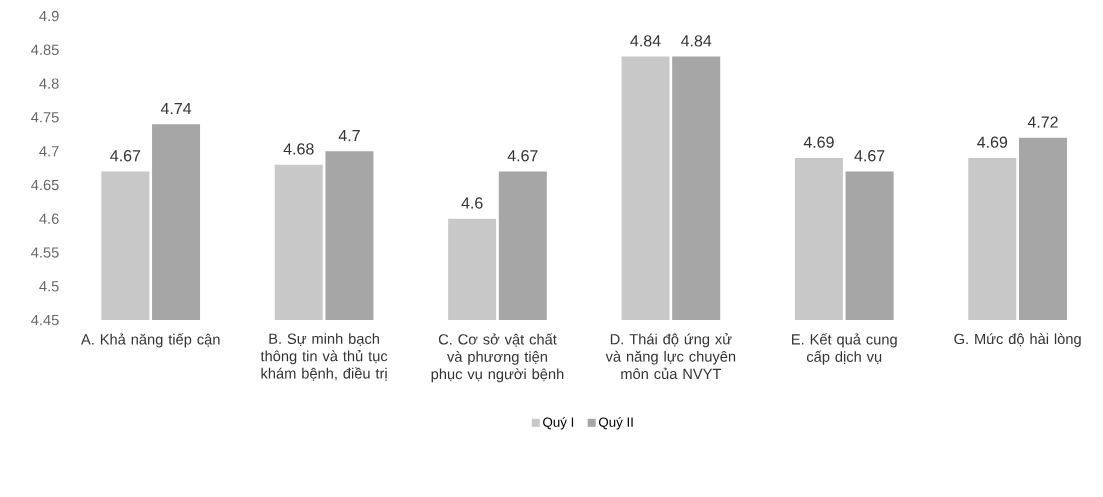 This screenshot has height=497, width=1103. Describe the element at coordinates (497, 357) in the screenshot. I see `x-tick-label: C. Cơ sở vật chất và phương tiện phục vụ người bệnh` at that location.